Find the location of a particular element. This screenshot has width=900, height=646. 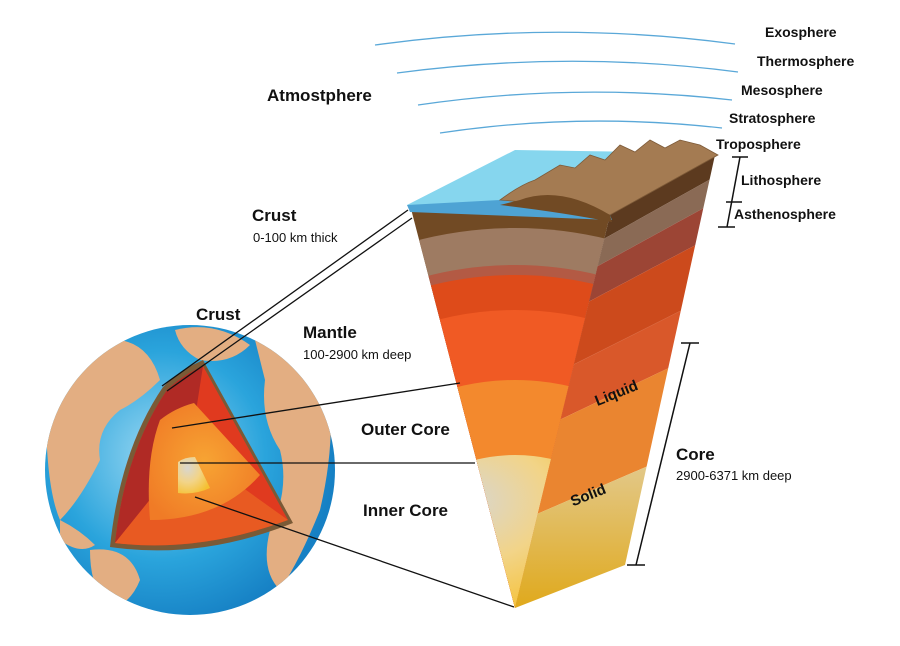

mesosphere-line is located at coordinates (575, 98).